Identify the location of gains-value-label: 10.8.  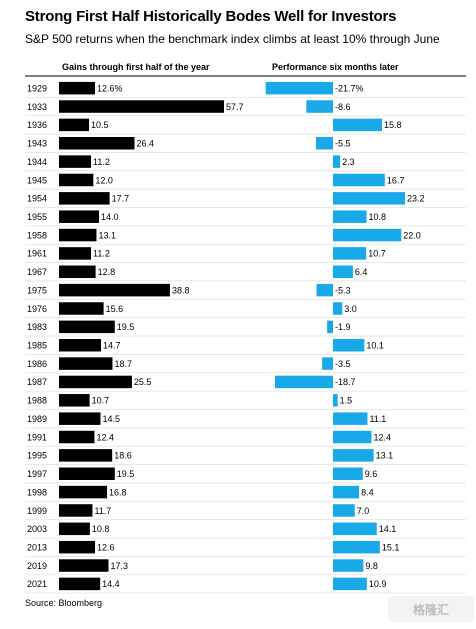
(101, 529).